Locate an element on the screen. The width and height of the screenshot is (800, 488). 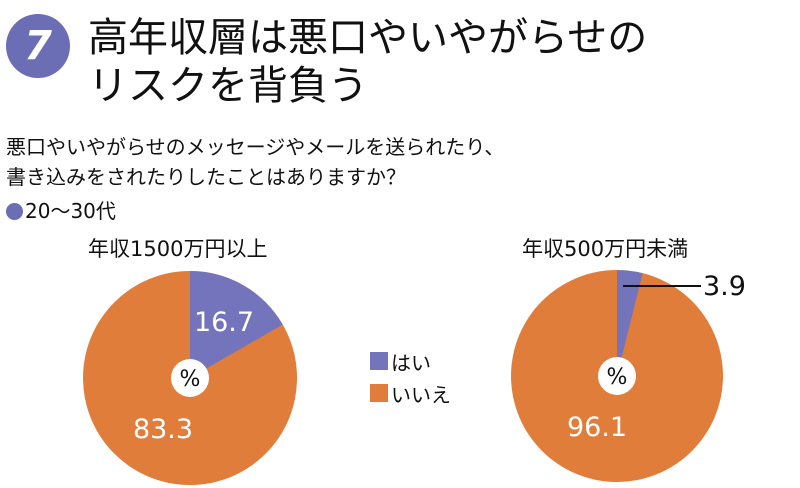
chart-legend: はい いいえ is located at coordinates (410, 378).